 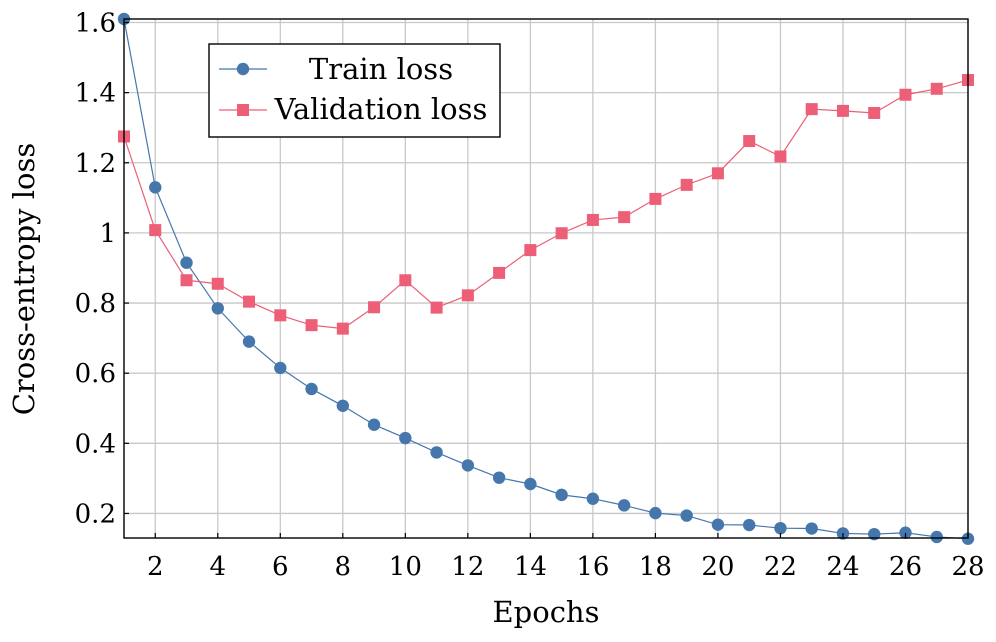 What do you see at coordinates (467, 567) in the screenshot?
I see `x-tick-label: 12` at bounding box center [467, 567].